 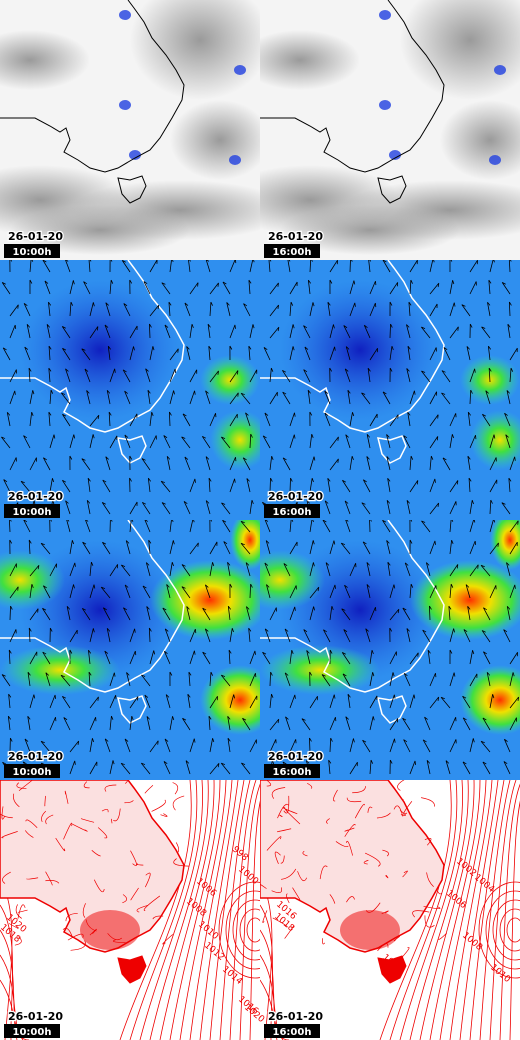 I want to click on map-panel: 26-01-20 16:00h, so click(x=390, y=130).